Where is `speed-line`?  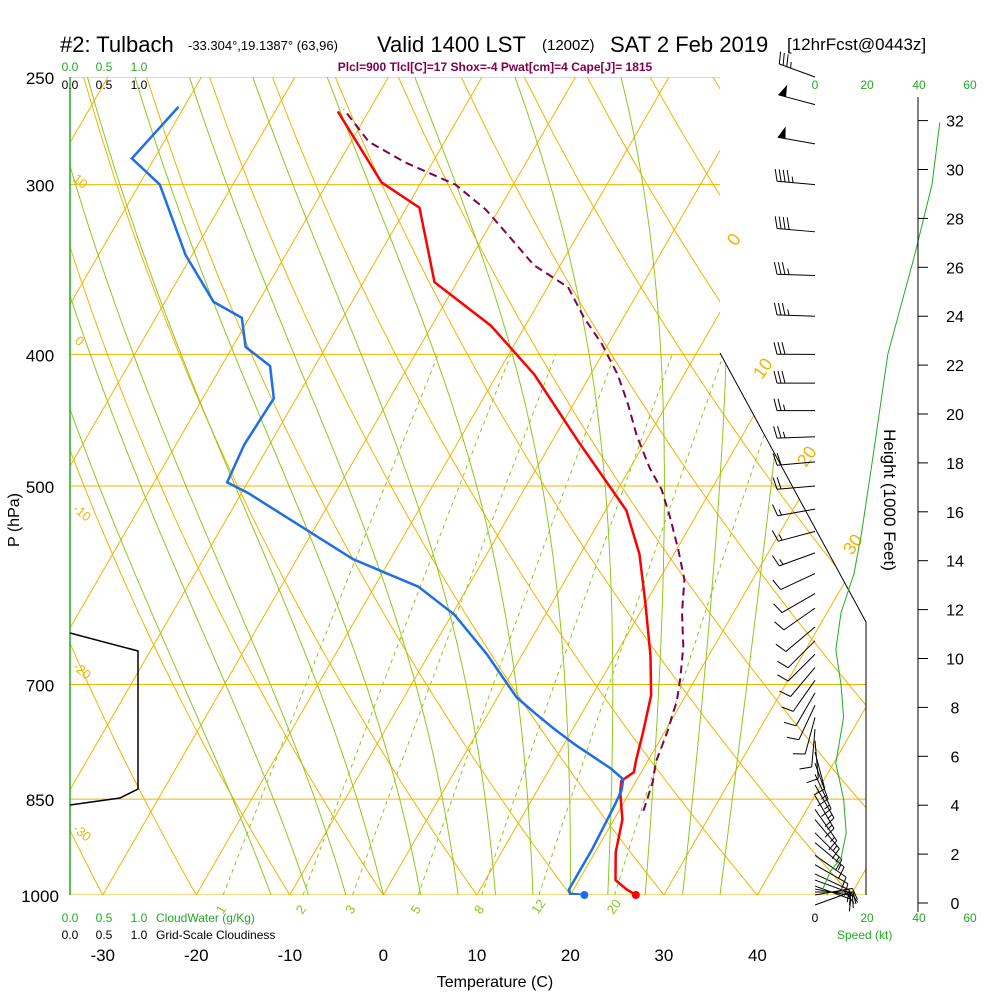 speed-line is located at coordinates (881, 509).